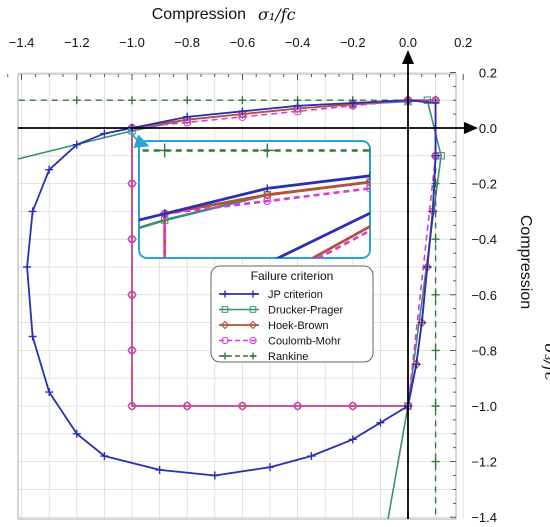 This screenshot has width=550, height=527. I want to click on y-tick-label: −0.6, so click(484, 295).